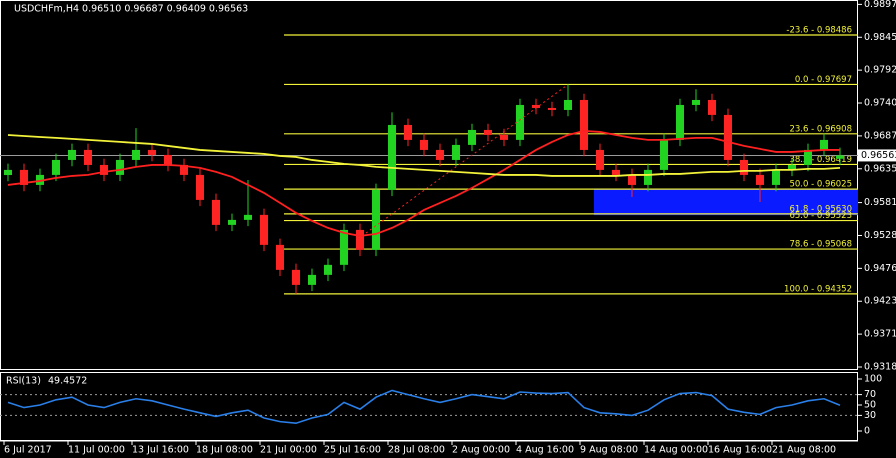 This screenshot has height=458, width=896. What do you see at coordinates (464, 161) in the screenshot?
I see `trend-line` at bounding box center [464, 161].